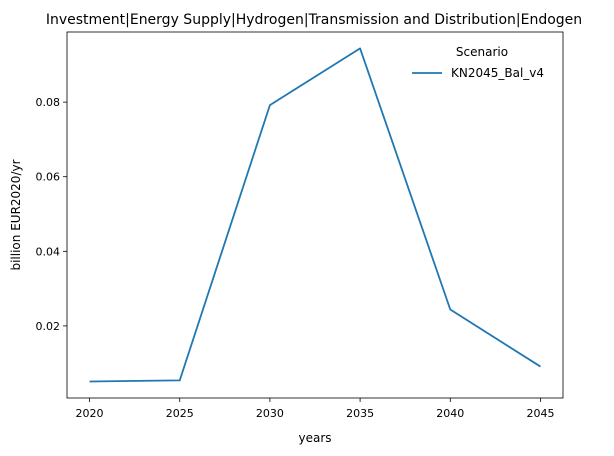 The height and width of the screenshot is (456, 614). Describe the element at coordinates (90, 413) in the screenshot. I see `x-tick-label: 2020` at that location.